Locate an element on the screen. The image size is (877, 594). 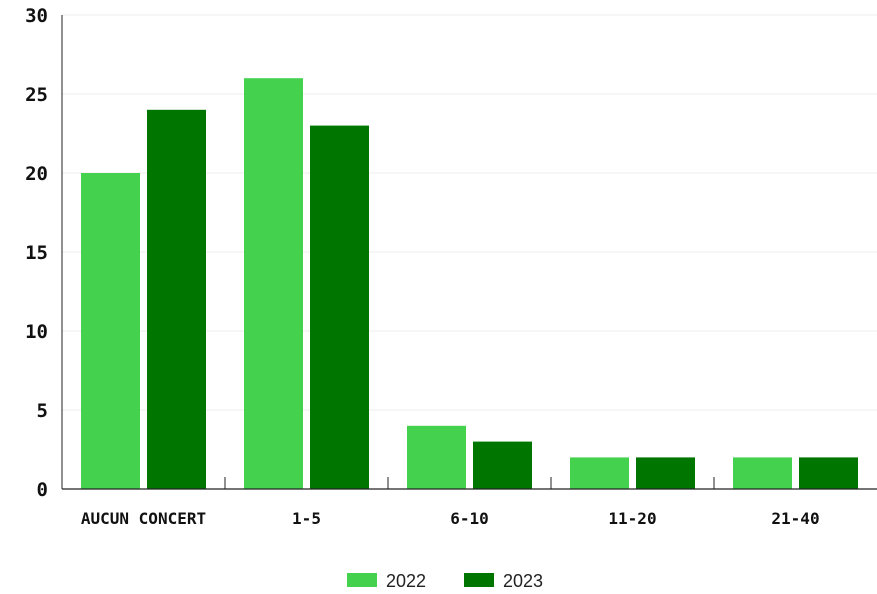
bar-2023-aucun-concert is located at coordinates (176, 299).